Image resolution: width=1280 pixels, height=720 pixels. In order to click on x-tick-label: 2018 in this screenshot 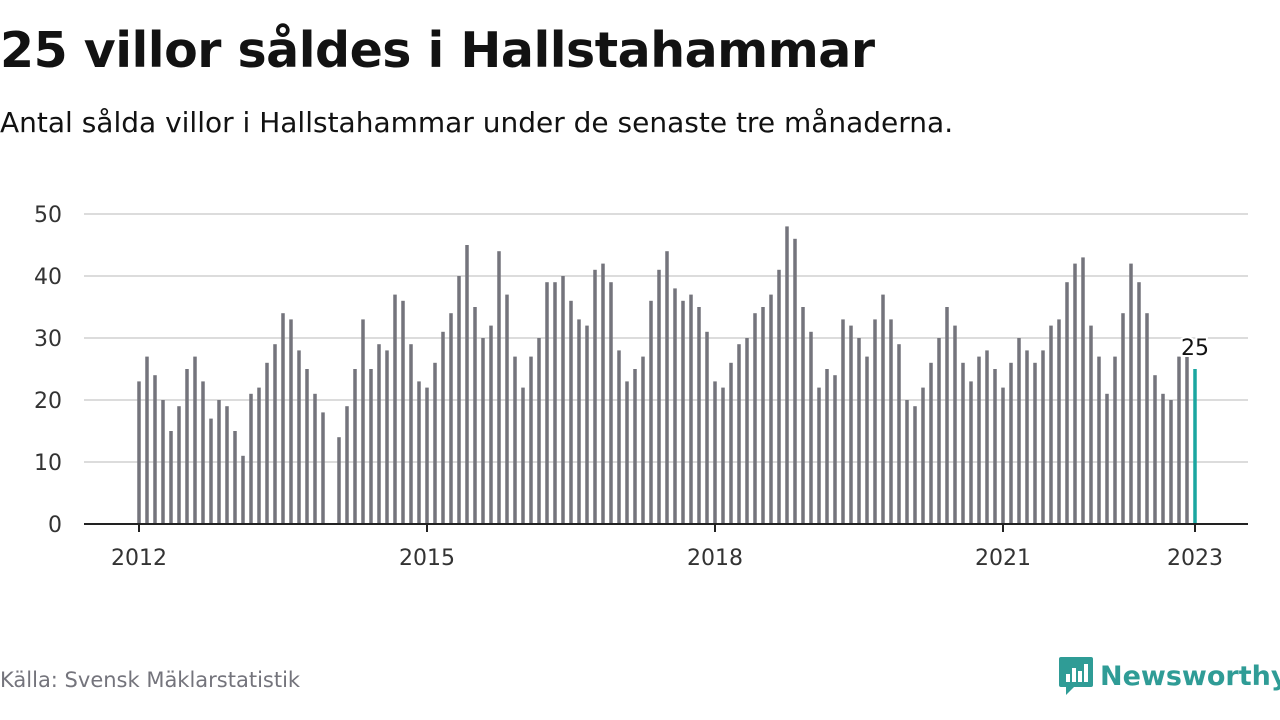, I will do `click(715, 558)`.